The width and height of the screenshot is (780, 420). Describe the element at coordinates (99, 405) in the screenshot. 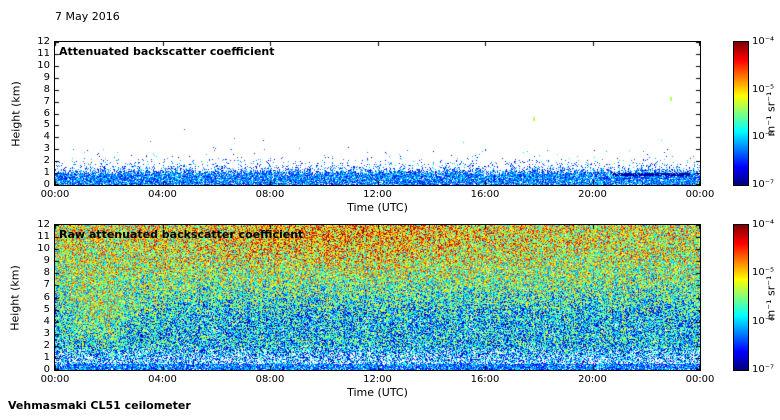

I see `footer-label: Vehmasmaki CL51 ceilometer` at that location.